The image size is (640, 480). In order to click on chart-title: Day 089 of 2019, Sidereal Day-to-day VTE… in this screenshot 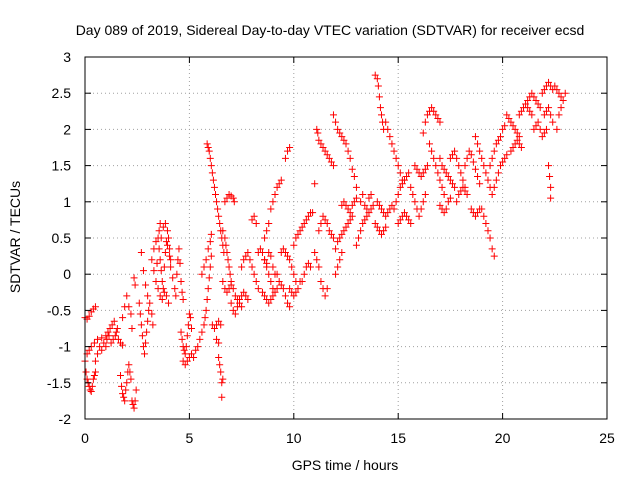, I will do `click(330, 30)`.